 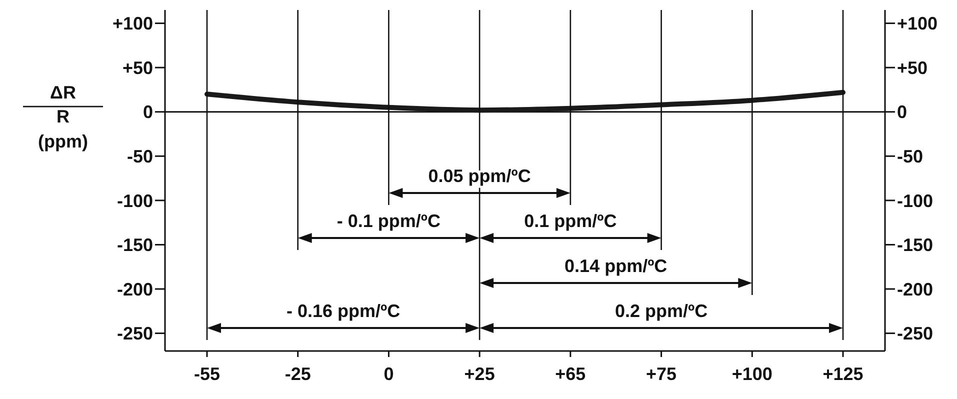 I want to click on y2-tick-label: 0, so click(x=902, y=112).